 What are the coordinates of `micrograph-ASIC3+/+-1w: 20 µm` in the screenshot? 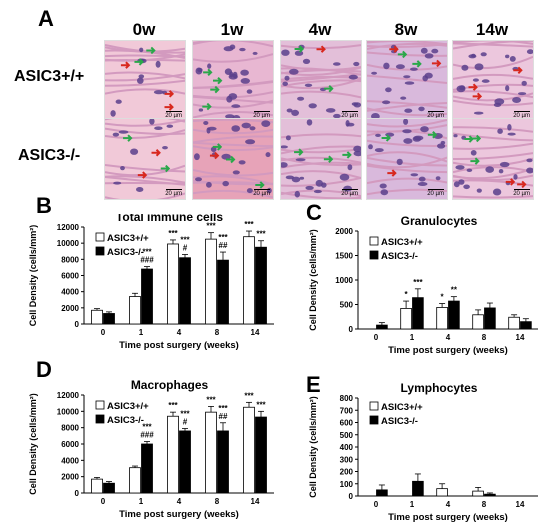 It's located at (233, 81).